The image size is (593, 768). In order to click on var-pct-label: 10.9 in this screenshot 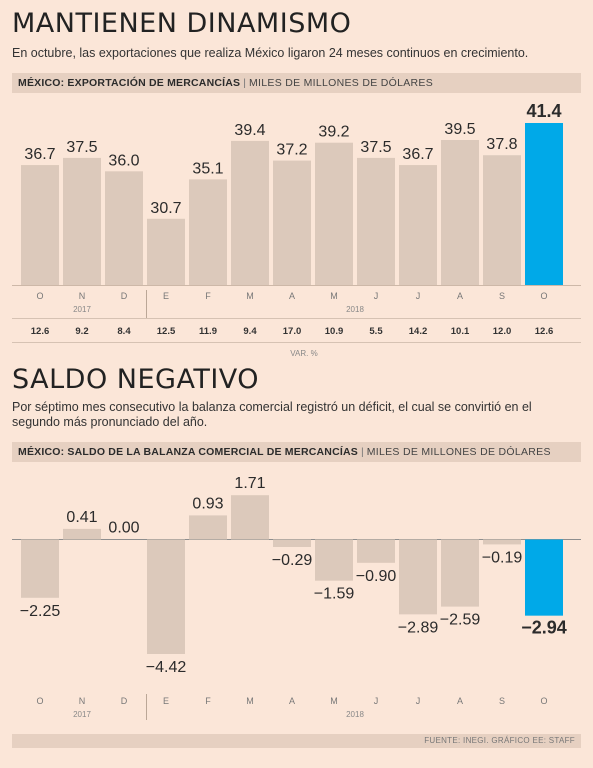, I will do `click(334, 331)`.